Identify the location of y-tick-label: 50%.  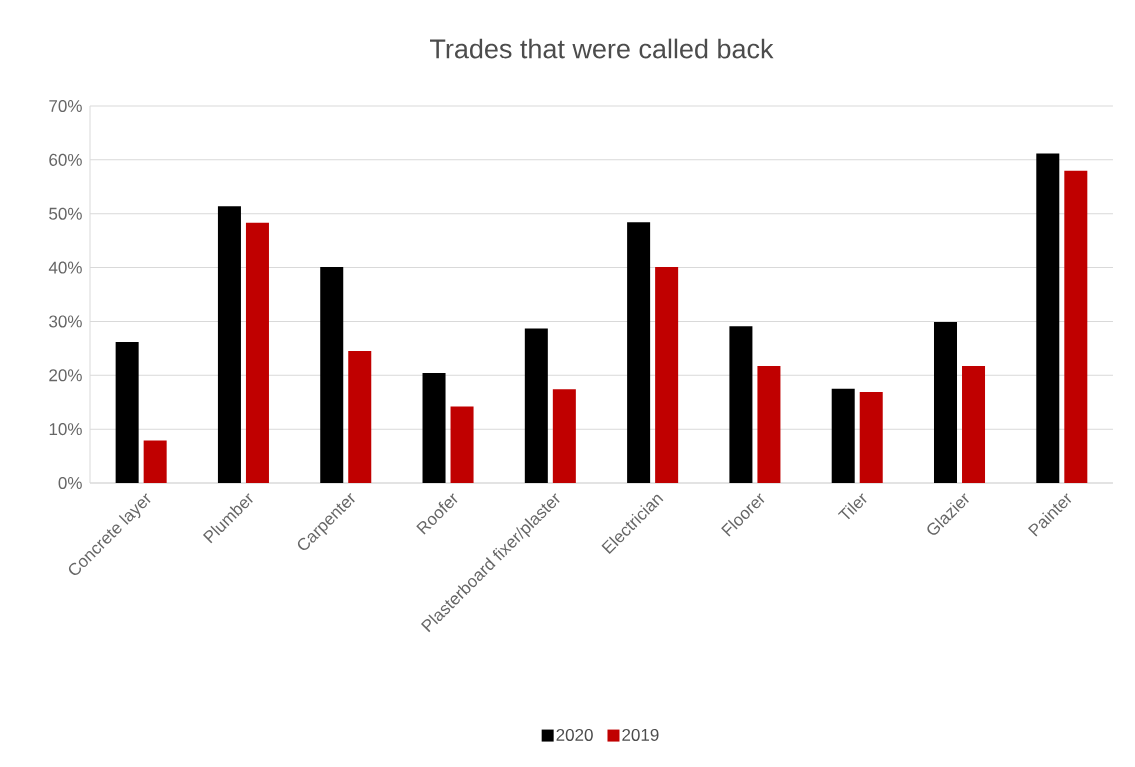
(65, 213).